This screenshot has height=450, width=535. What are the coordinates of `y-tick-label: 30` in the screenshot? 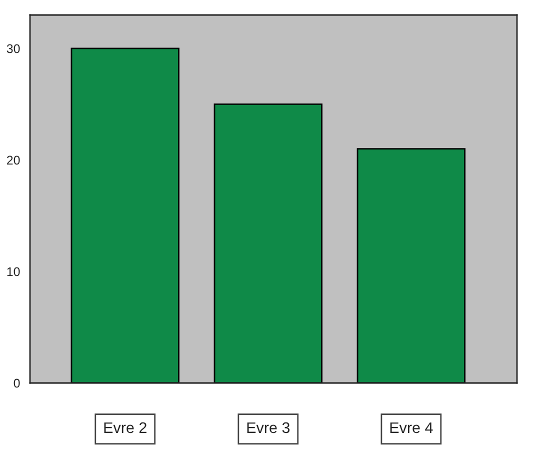 It's located at (13, 49).